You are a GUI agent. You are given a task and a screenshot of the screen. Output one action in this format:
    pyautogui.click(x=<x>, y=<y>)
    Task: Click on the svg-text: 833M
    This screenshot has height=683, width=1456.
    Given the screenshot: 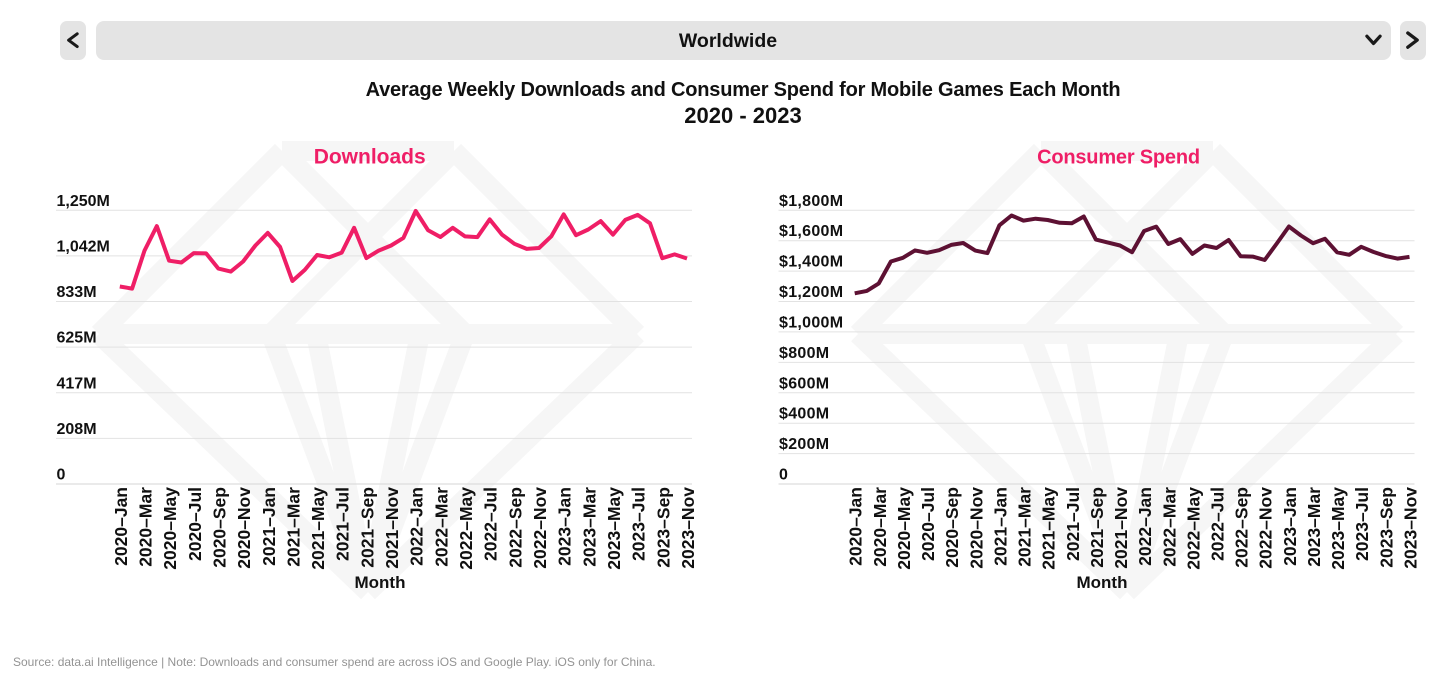 What is the action you would take?
    pyautogui.click(x=77, y=292)
    